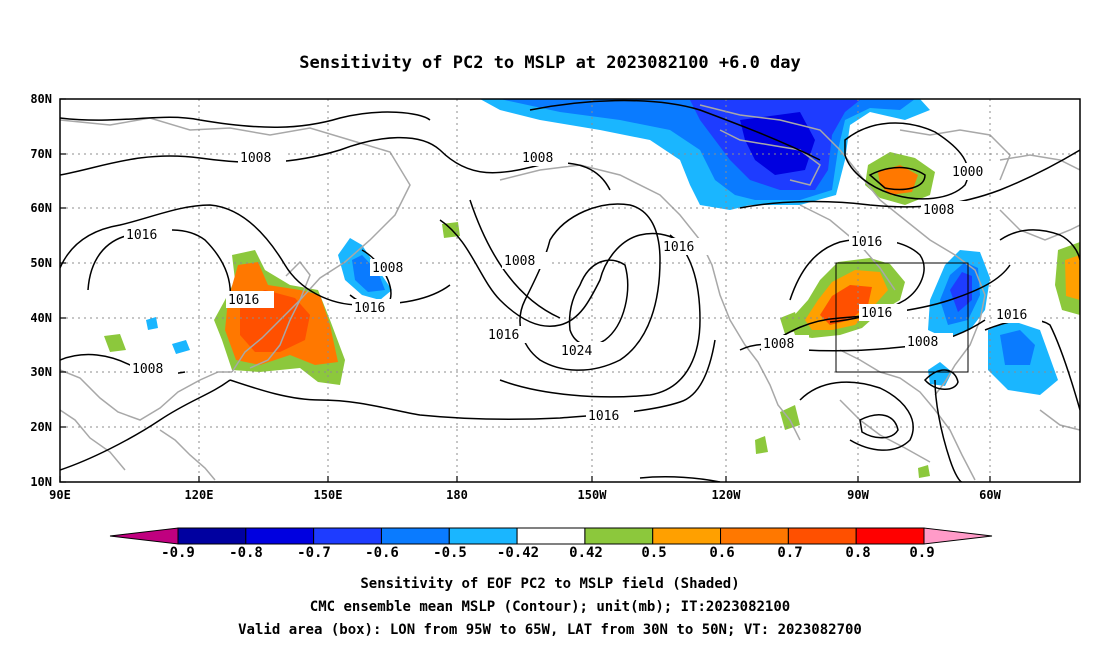 Image resolution: width=1100 pixels, height=650 pixels. Describe the element at coordinates (41, 263) in the screenshot. I see `lat-label: 50N` at that location.